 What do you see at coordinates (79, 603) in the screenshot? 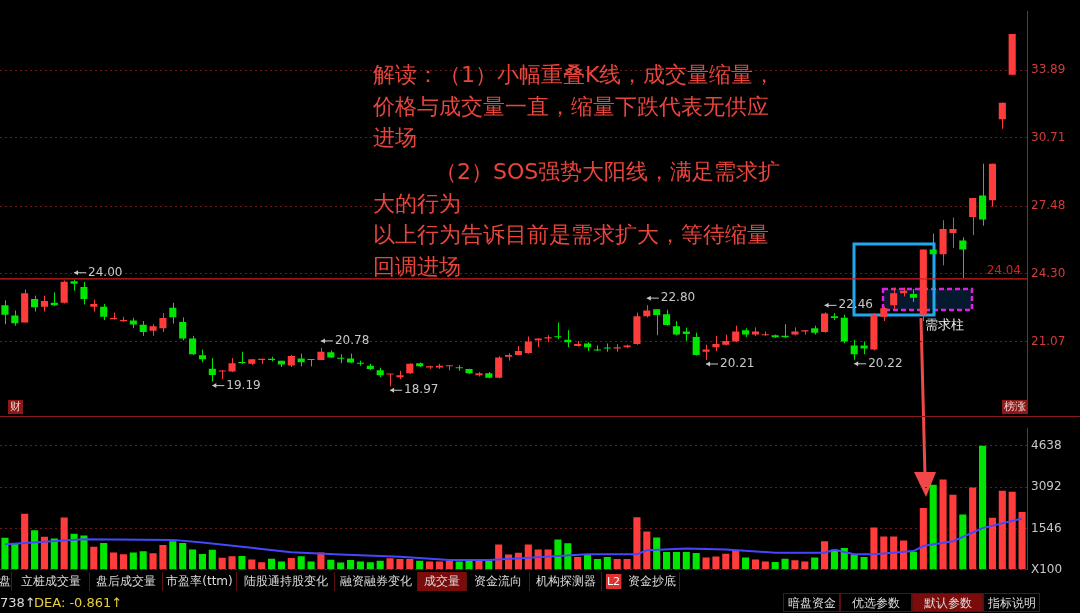
I see `text: DEA: -0.861↑` at bounding box center [79, 603].